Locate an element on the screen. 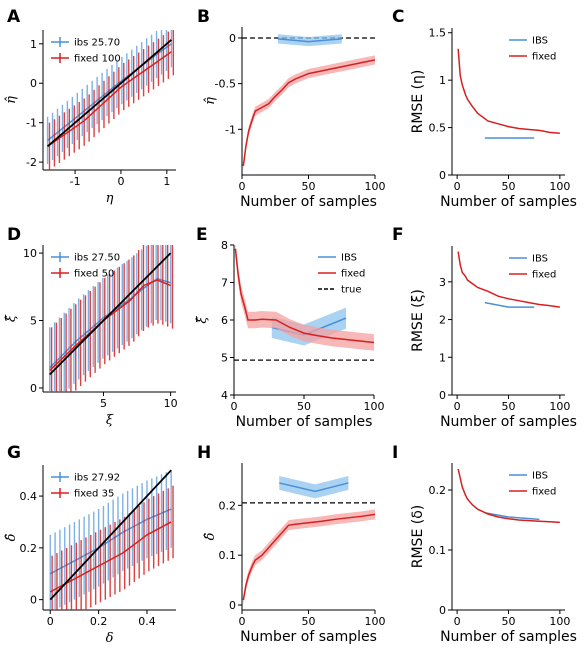  y-tick-label: -0.5 is located at coordinates (225, 84).